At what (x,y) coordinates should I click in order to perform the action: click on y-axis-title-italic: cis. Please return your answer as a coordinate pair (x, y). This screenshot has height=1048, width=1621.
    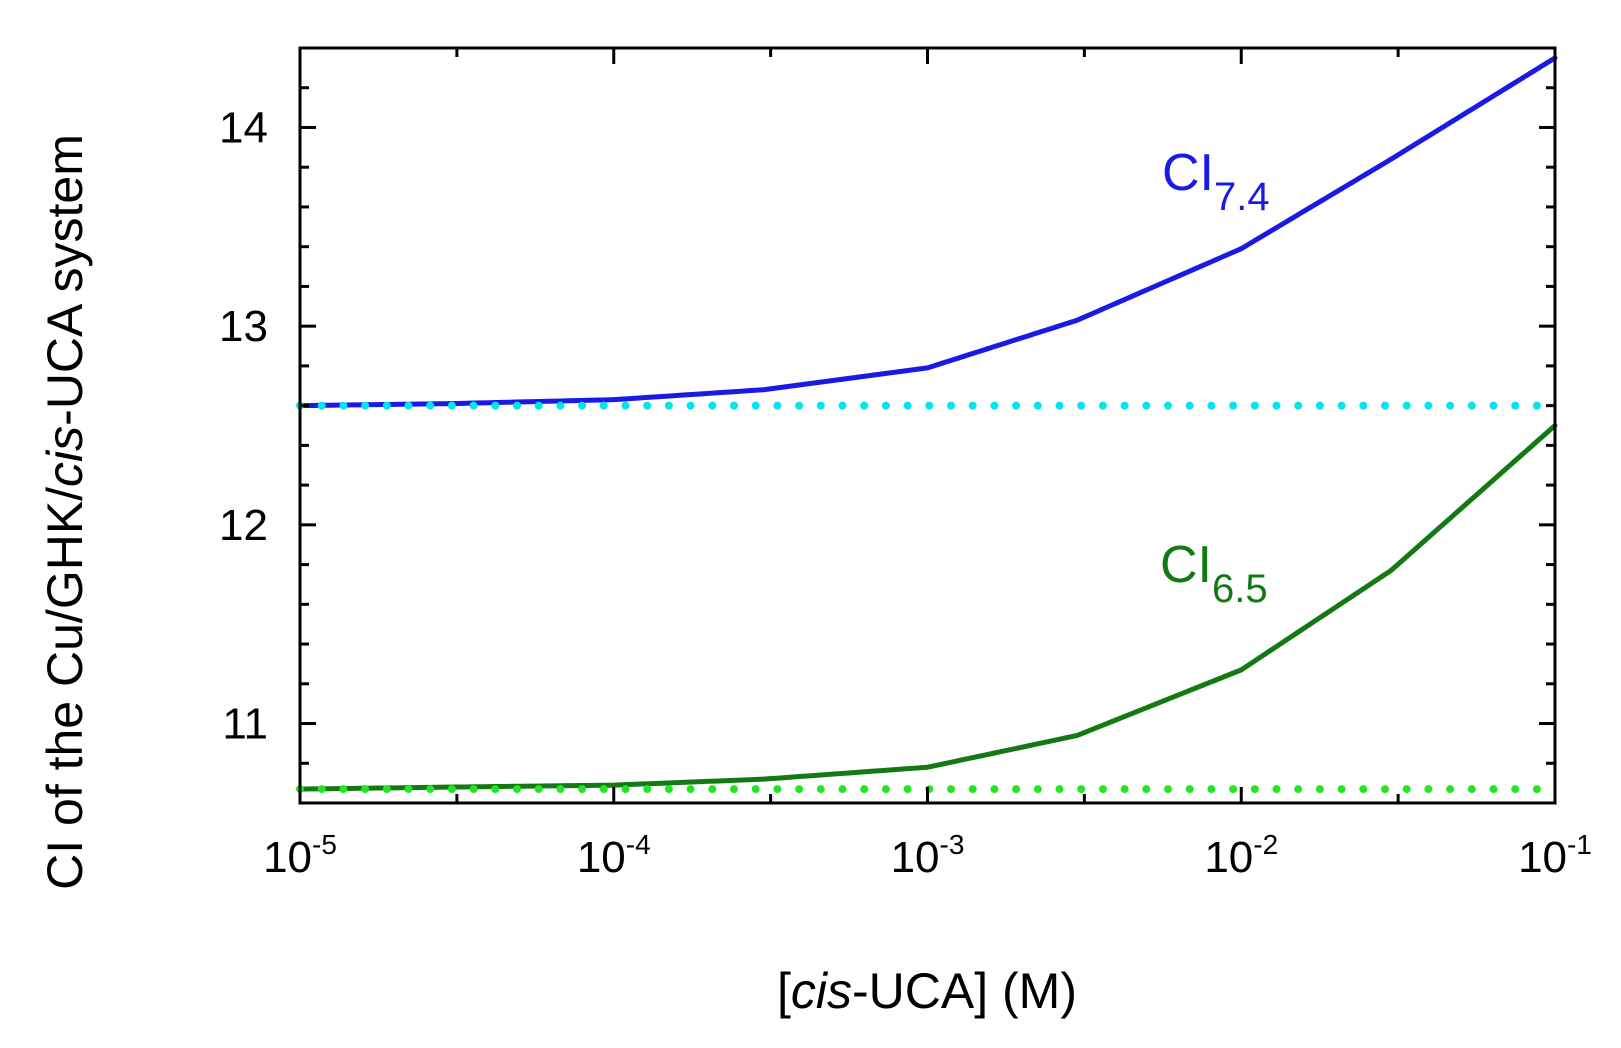
    Looking at the image, I should click on (65, 456).